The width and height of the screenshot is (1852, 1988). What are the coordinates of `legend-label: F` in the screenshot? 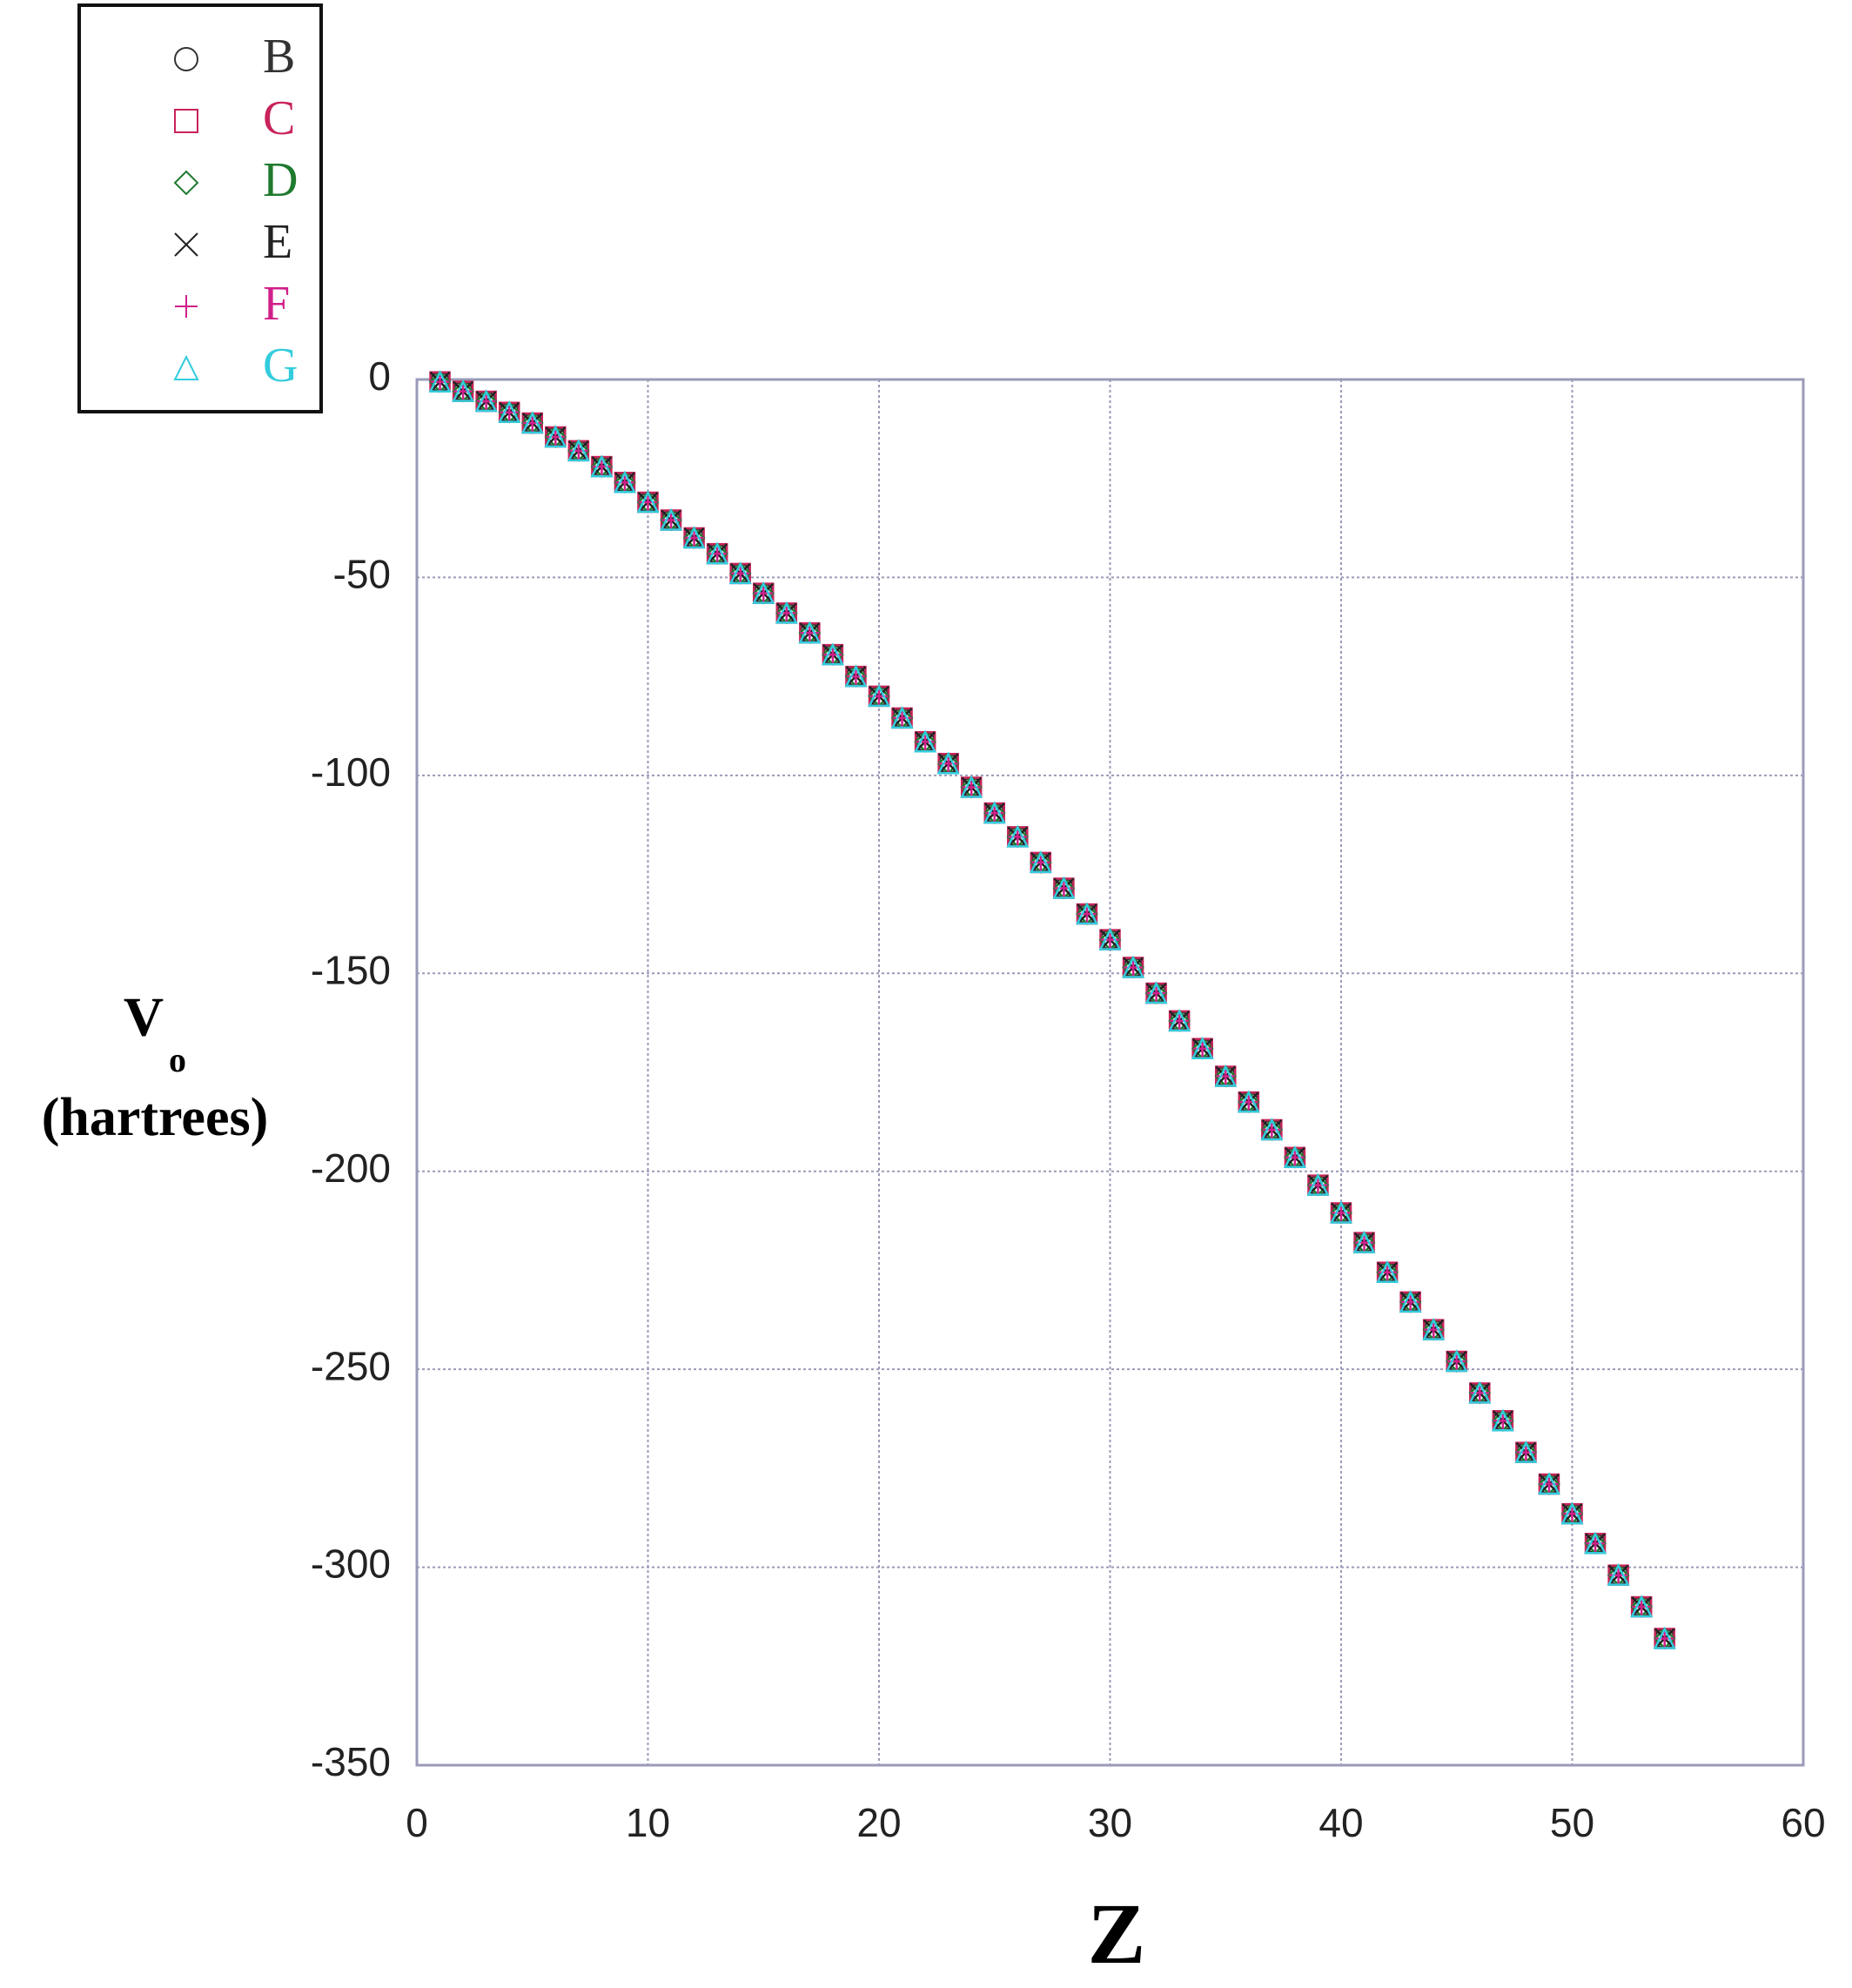 It's located at (277, 304).